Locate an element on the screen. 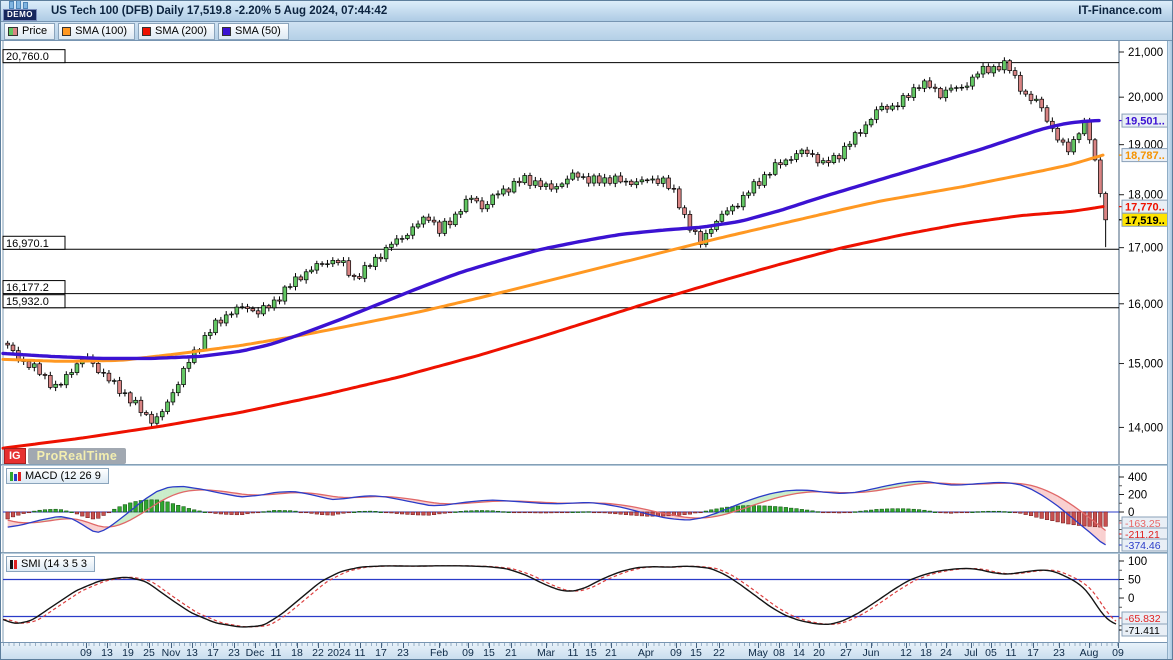 Image resolution: width=1173 pixels, height=660 pixels. sma100-swatch-icon is located at coordinates (67, 31).